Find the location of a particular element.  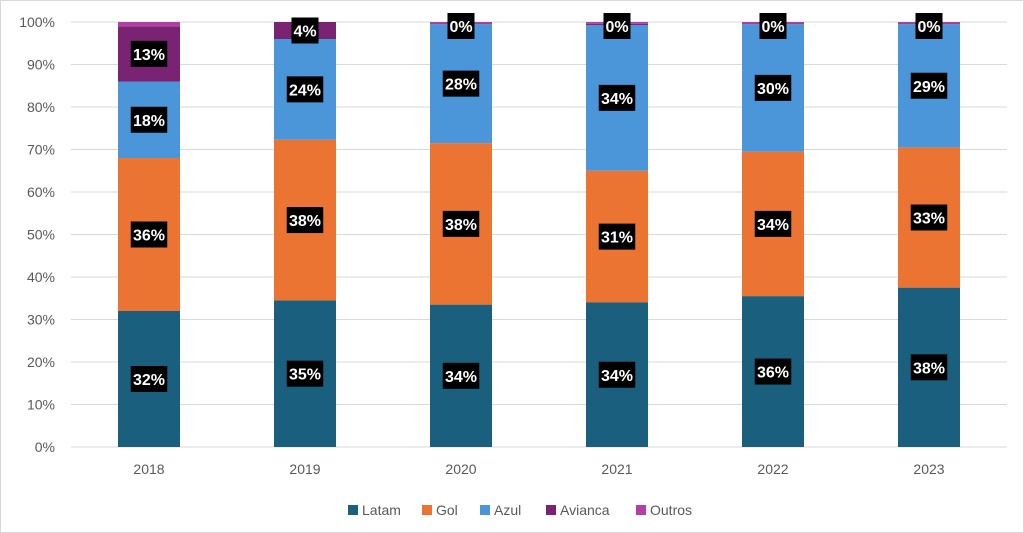

data-label-gol: 33% is located at coordinates (929, 219).